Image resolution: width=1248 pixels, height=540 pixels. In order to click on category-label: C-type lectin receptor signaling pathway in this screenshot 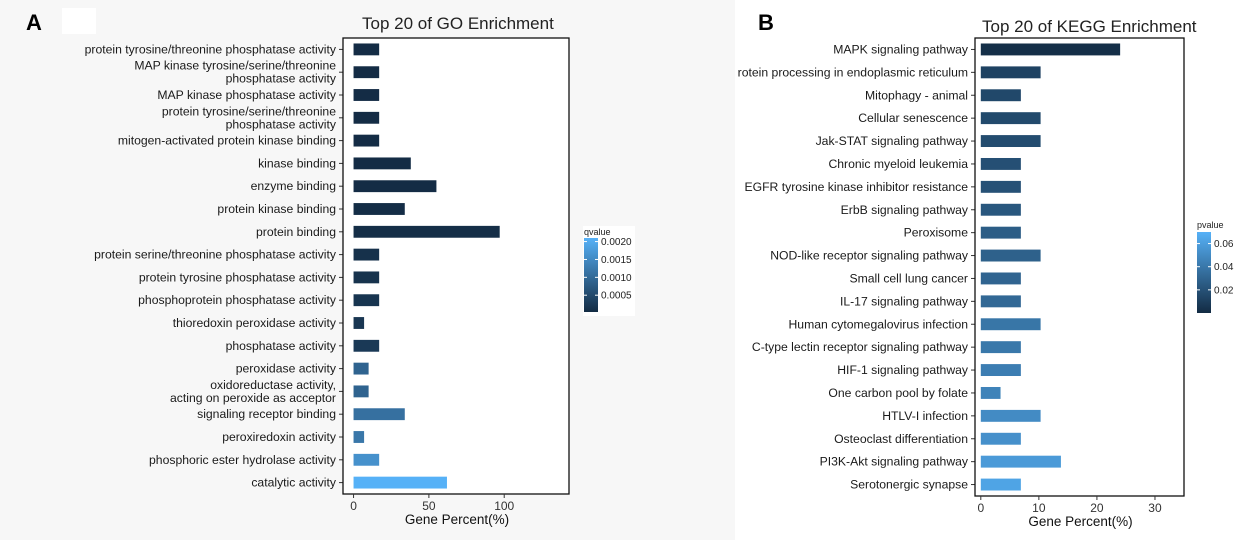, I will do `click(860, 347)`.